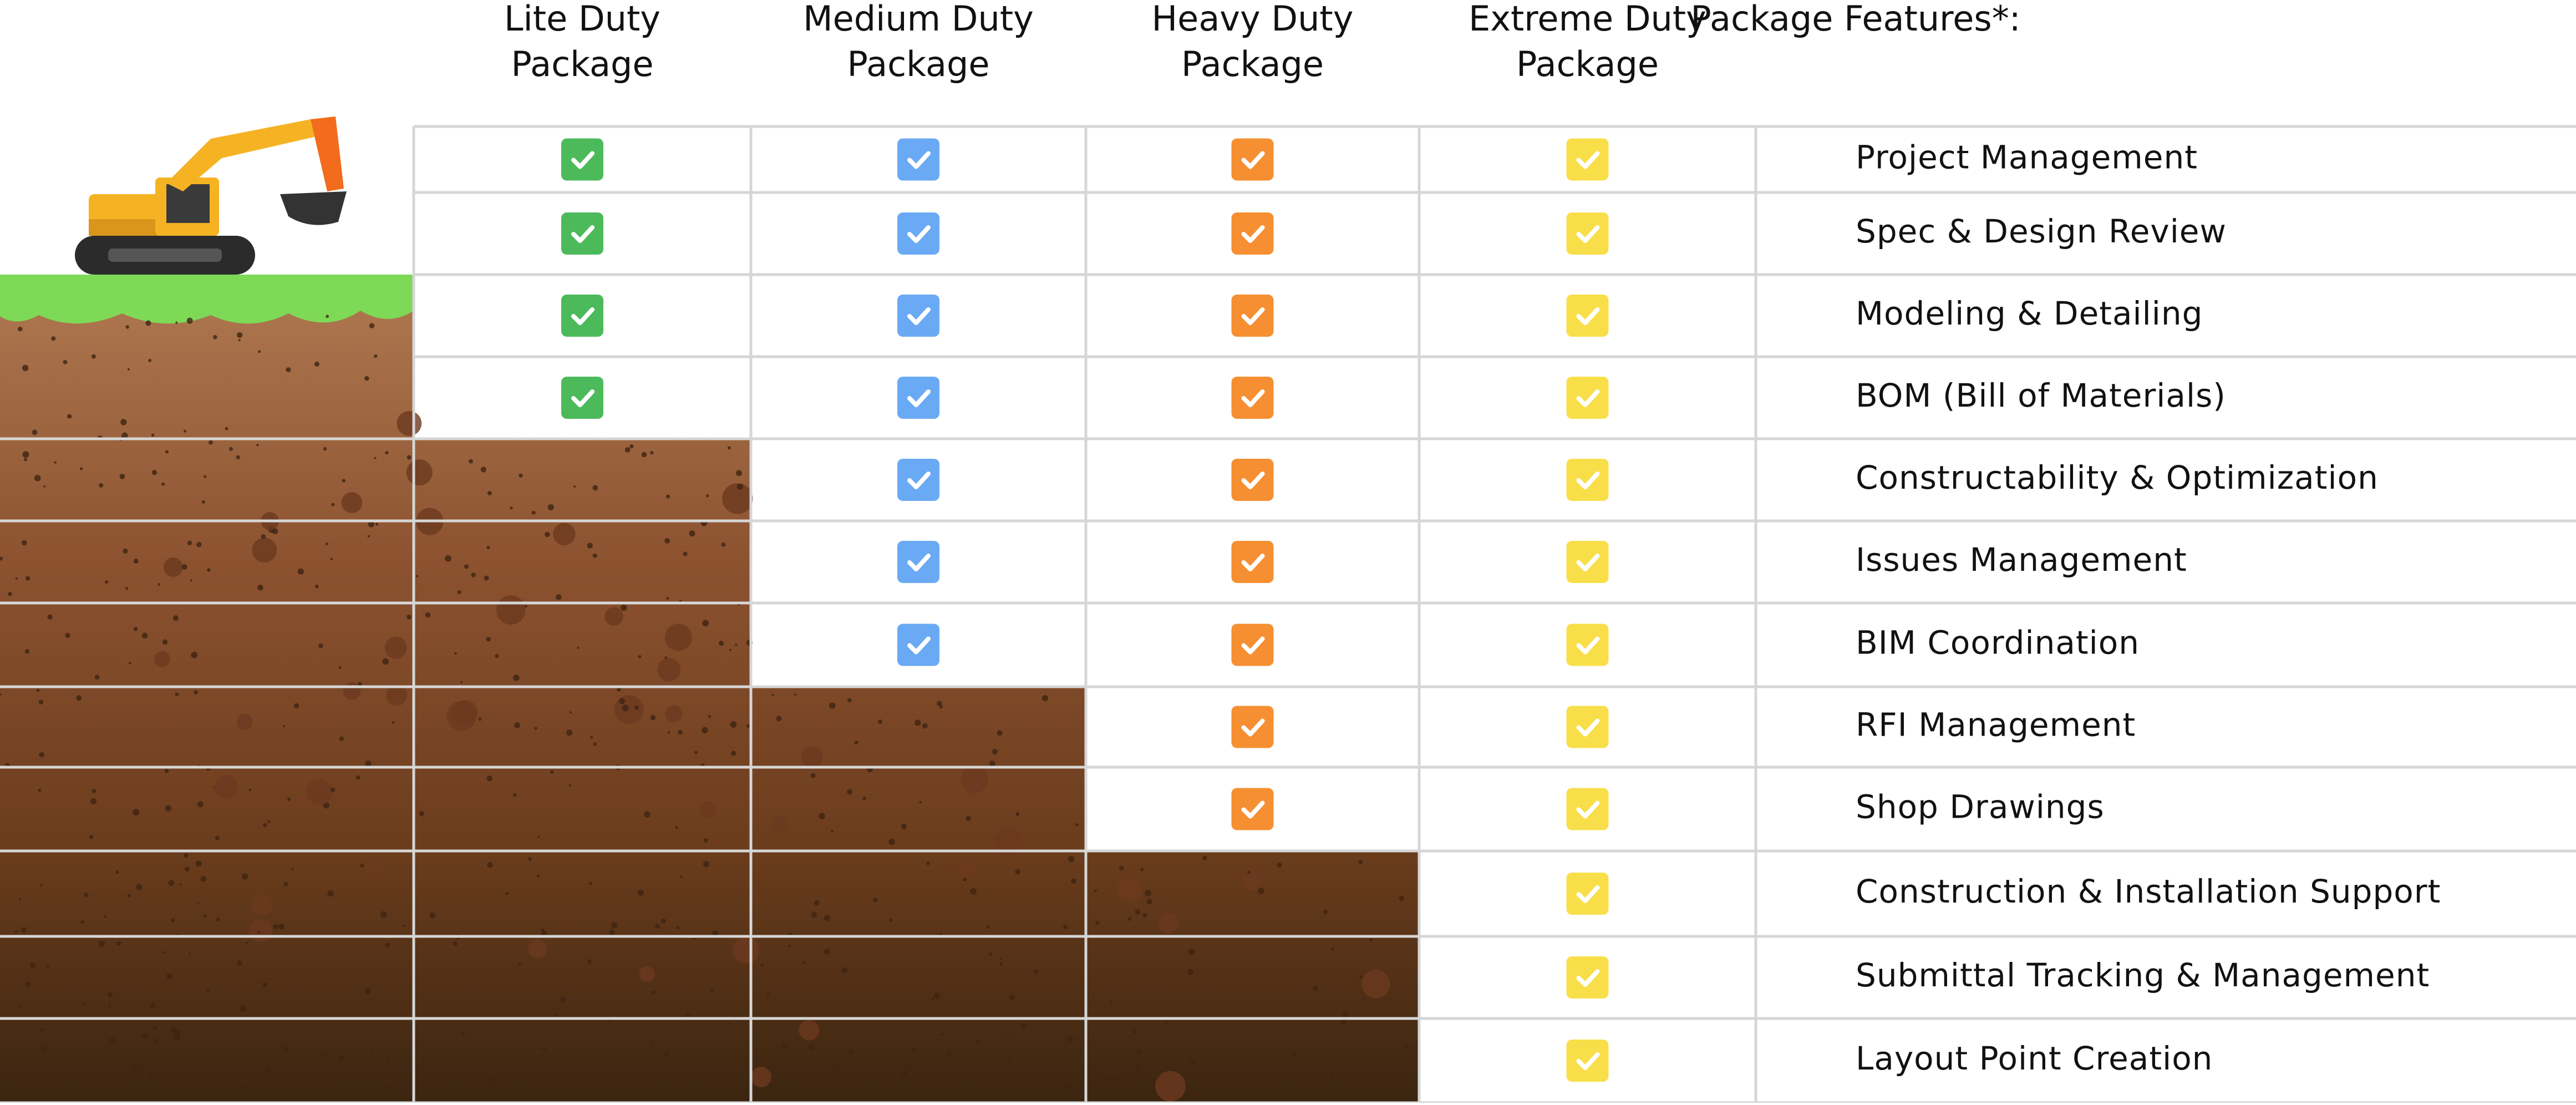  Describe the element at coordinates (2027, 157) in the screenshot. I see `feature-label: Project Management` at that location.